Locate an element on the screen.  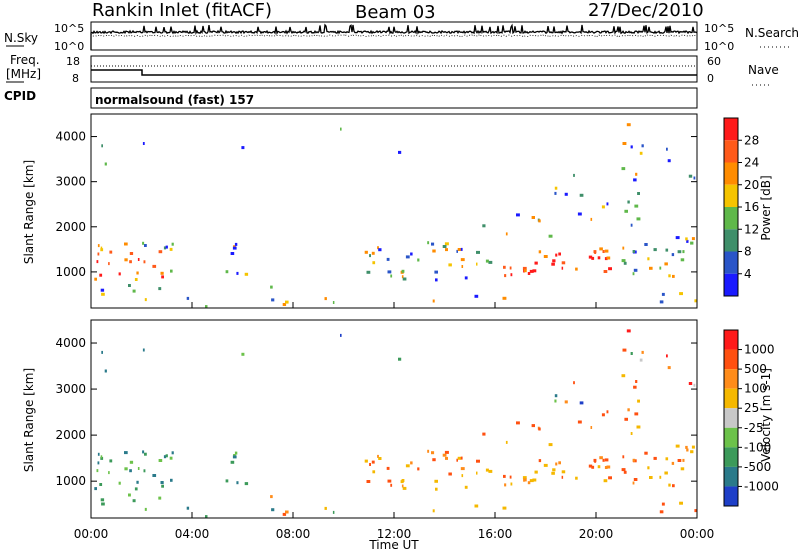
nsky-tick-high: 10^5 is located at coordinates (69, 28).